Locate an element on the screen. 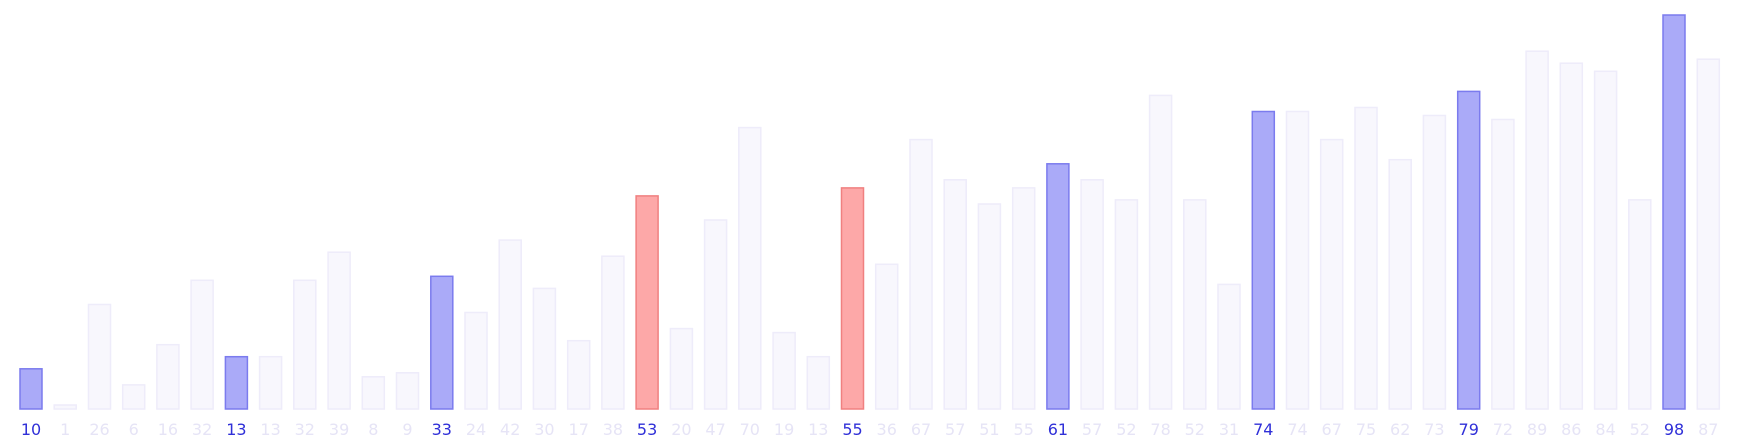  tick-label-45: 86 is located at coordinates (1571, 429).